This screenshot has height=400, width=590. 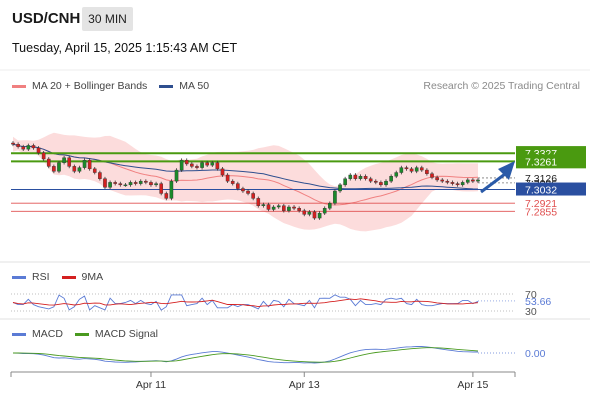 What do you see at coordinates (541, 212) in the screenshot?
I see `price-tag-support: 7.2855` at bounding box center [541, 212].